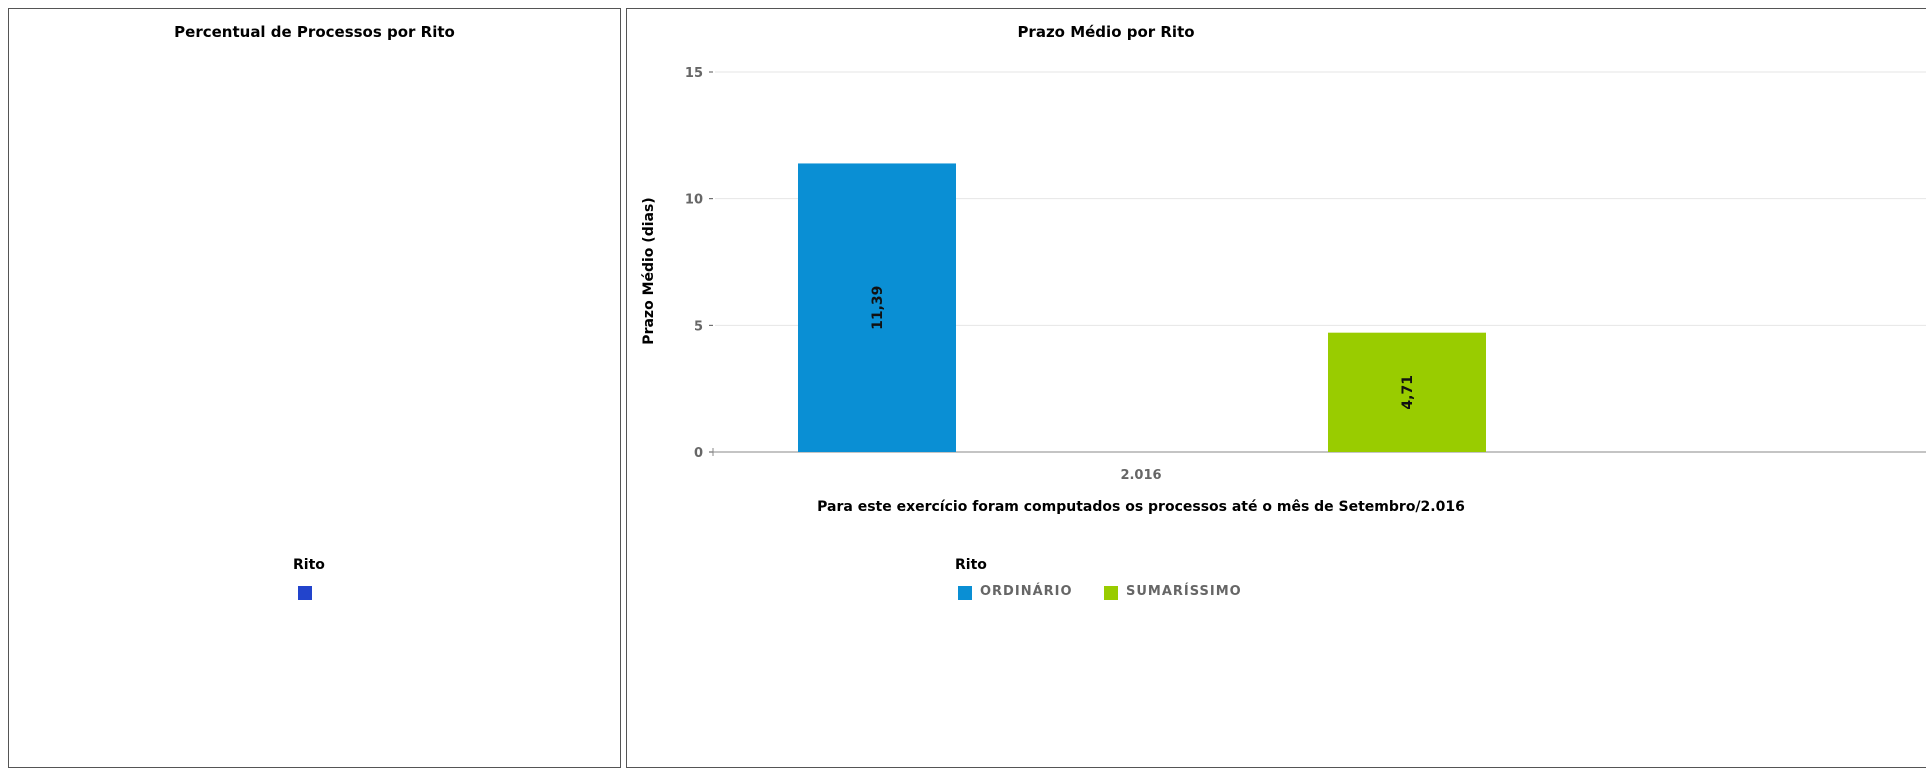 This screenshot has width=1926, height=769. What do you see at coordinates (1184, 591) in the screenshot?
I see `legend-label-sumarissimo: SUMARÍSSIMO` at bounding box center [1184, 591].